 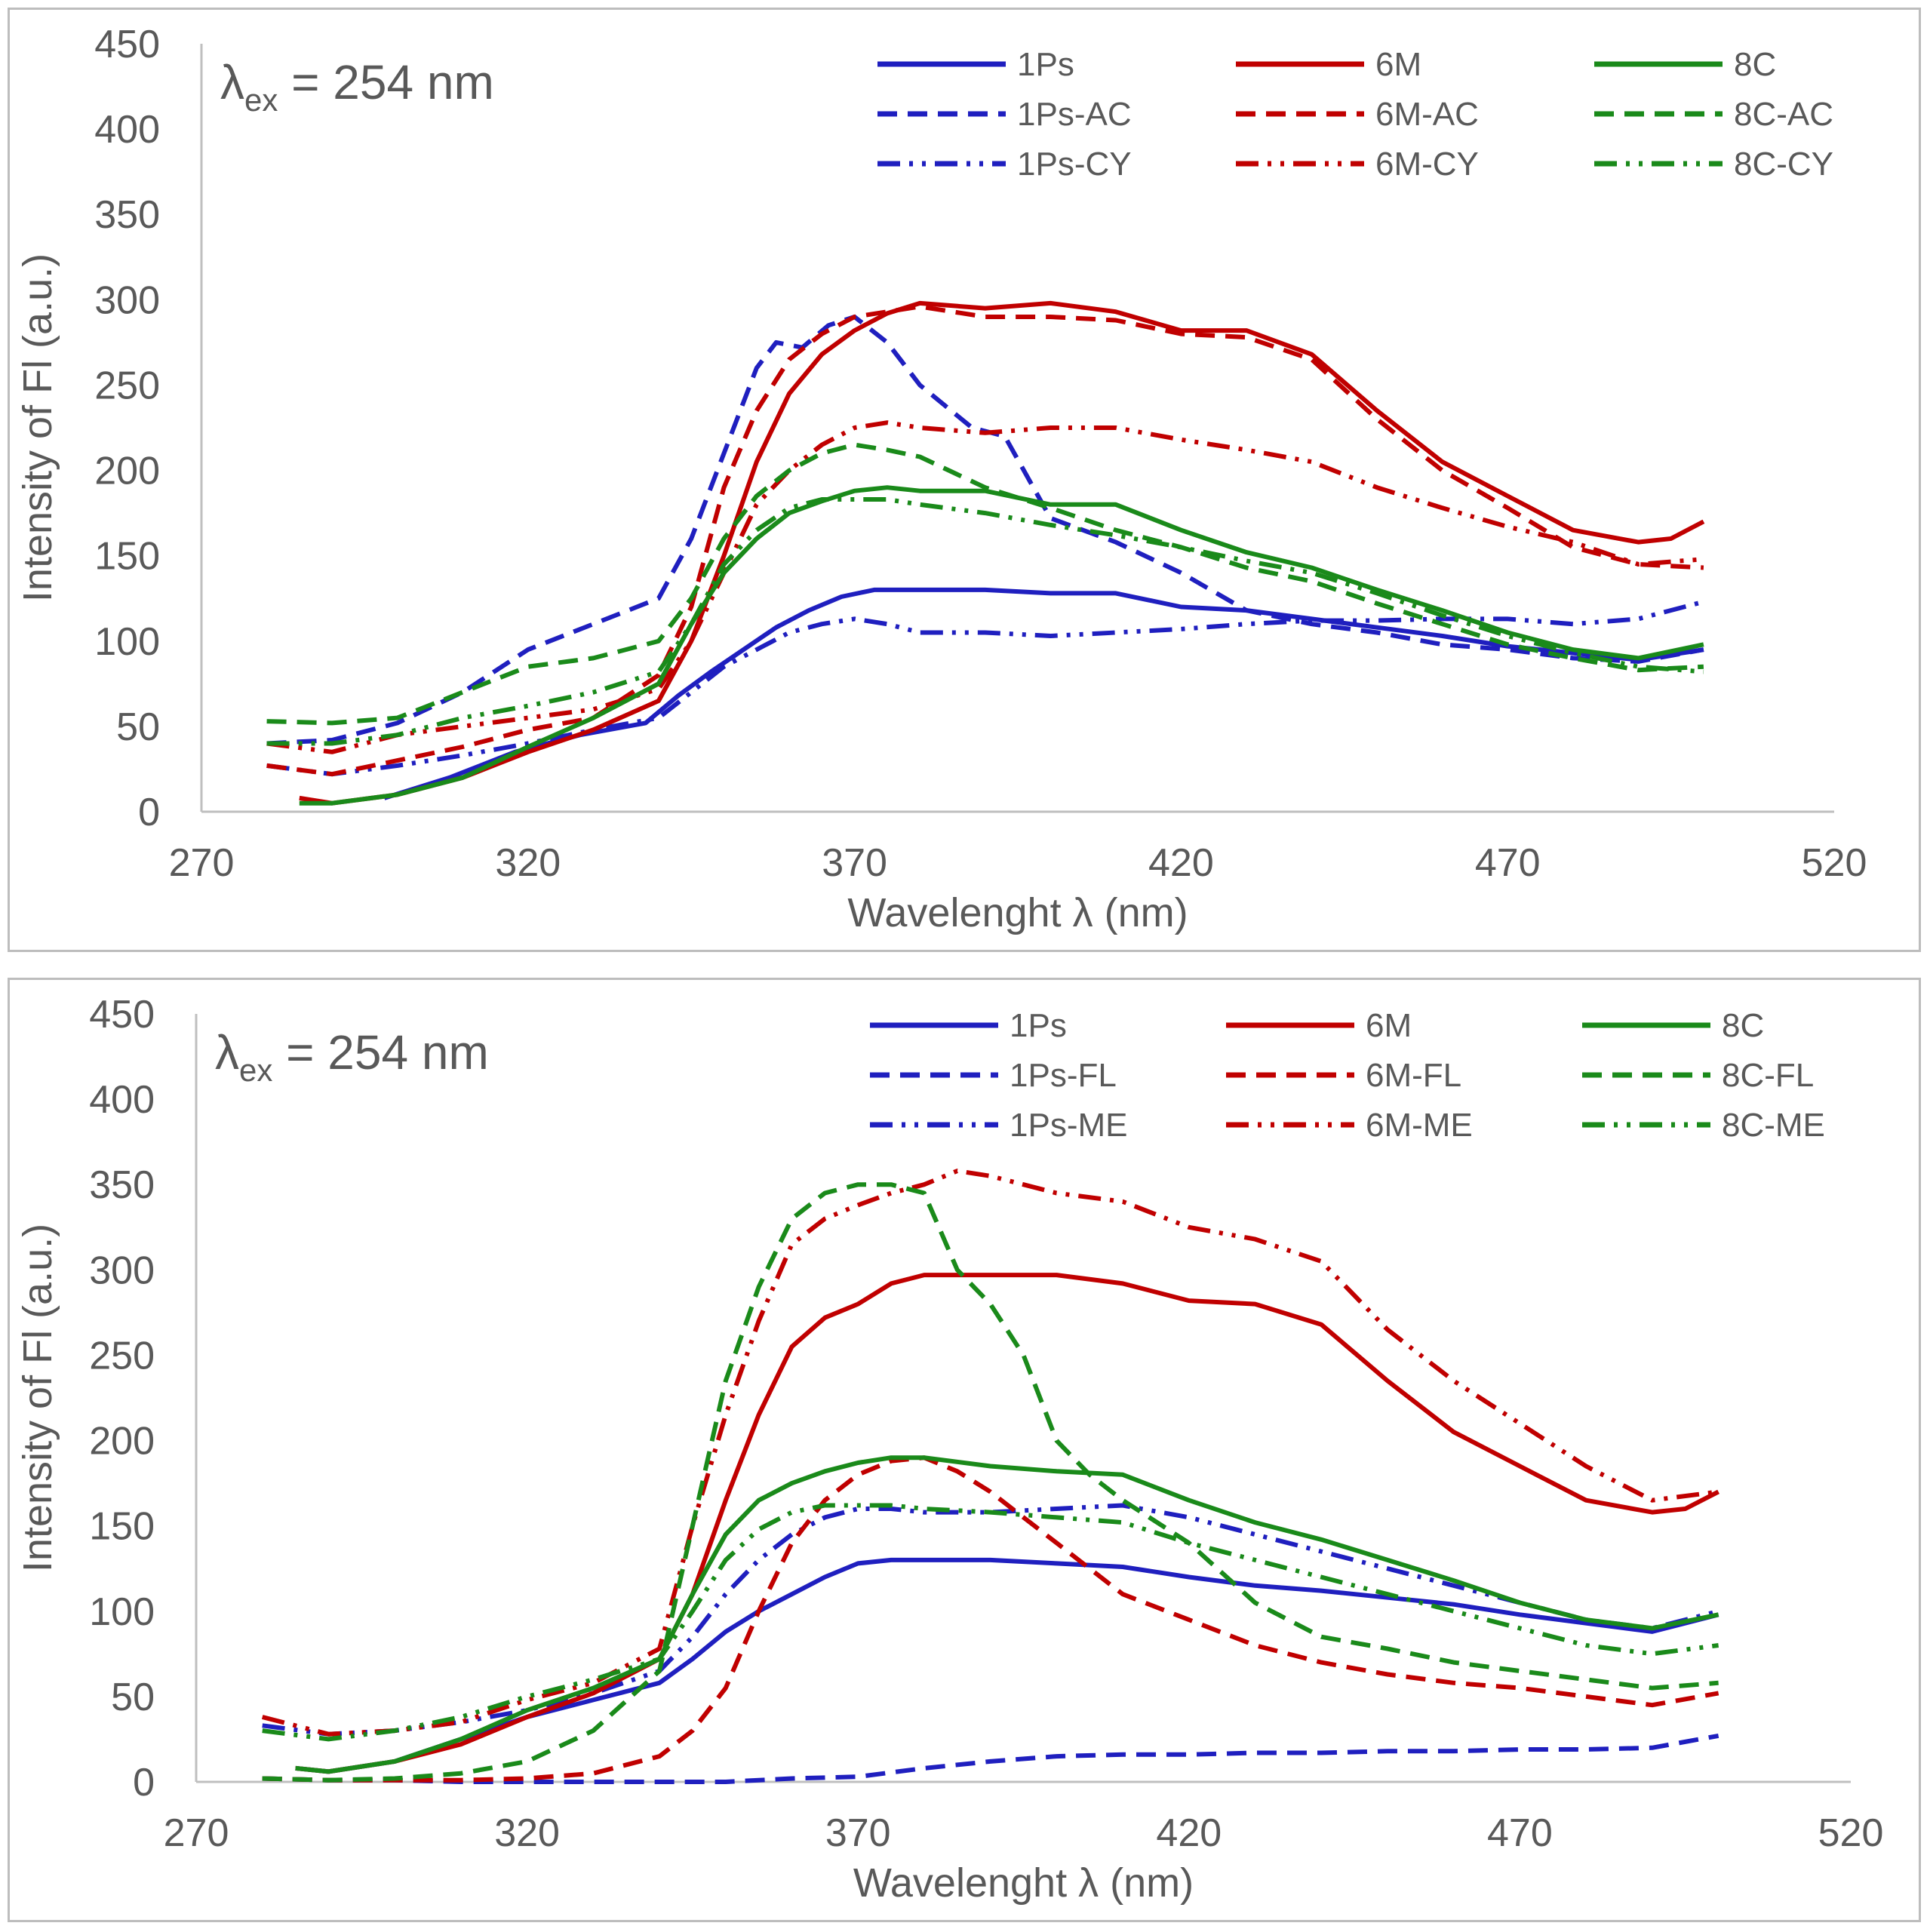 What do you see at coordinates (1007, 1665) in the screenshot?
I see `chart2-series-line-1ps` at bounding box center [1007, 1665].